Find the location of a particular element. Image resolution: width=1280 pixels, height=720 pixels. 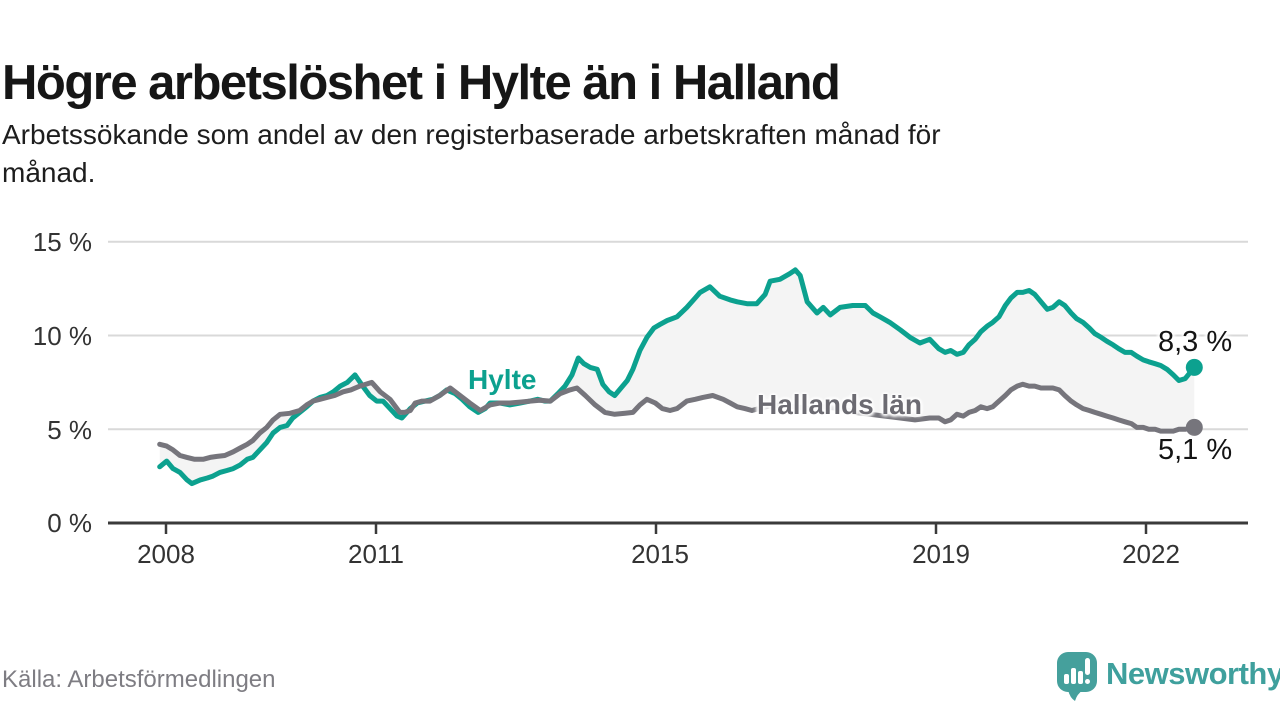

newsworthy-logo: Newsworthy is located at coordinates (1168, 676).